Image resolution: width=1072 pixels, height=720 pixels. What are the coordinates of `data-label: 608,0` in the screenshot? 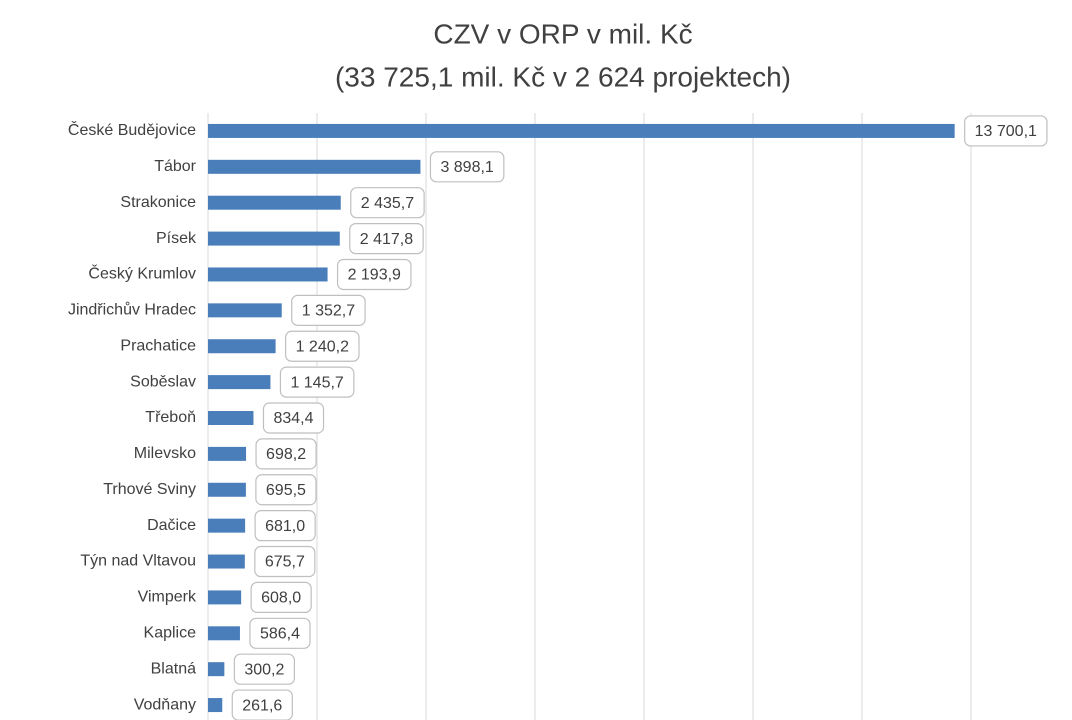 It's located at (281, 598).